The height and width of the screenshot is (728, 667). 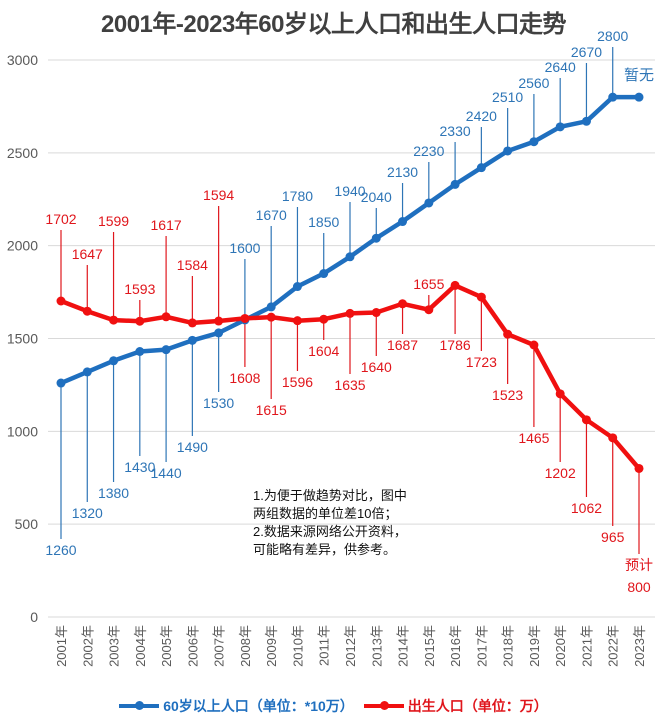 What do you see at coordinates (639, 587) in the screenshot?
I see `data-label-line-births: 800` at bounding box center [639, 587].